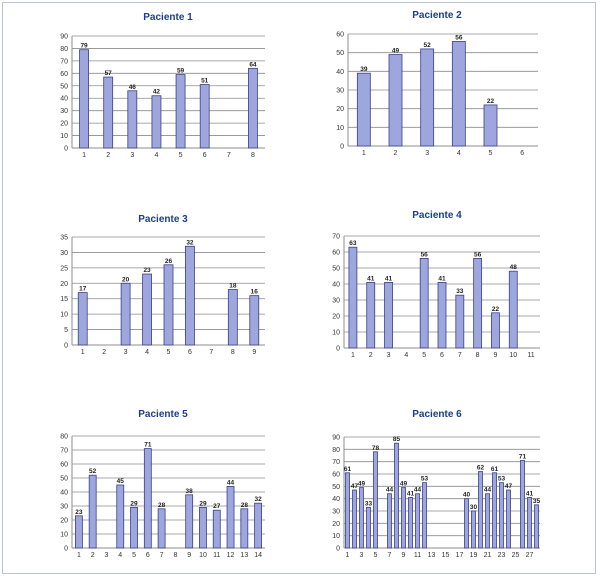 Image resolution: width=600 pixels, height=578 pixels. Describe the element at coordinates (336, 333) in the screenshot. I see `chart-4-ytick-label: 10` at that location.